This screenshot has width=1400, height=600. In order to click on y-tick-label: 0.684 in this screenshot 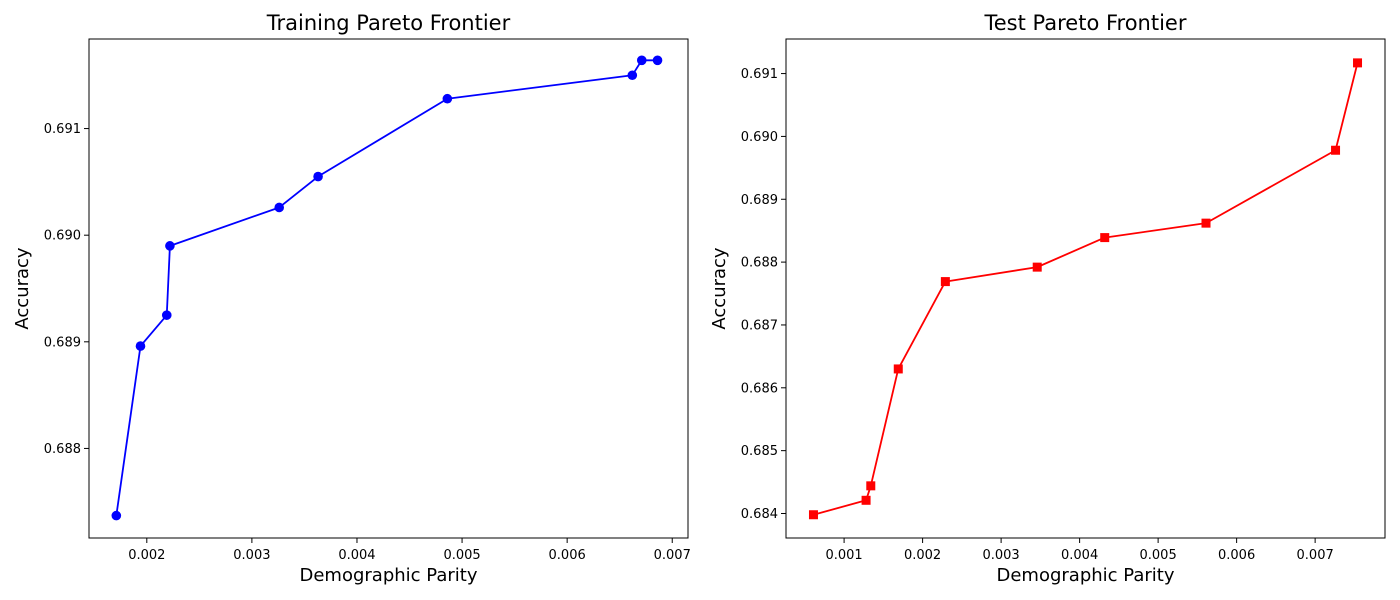, I will do `click(759, 514)`.